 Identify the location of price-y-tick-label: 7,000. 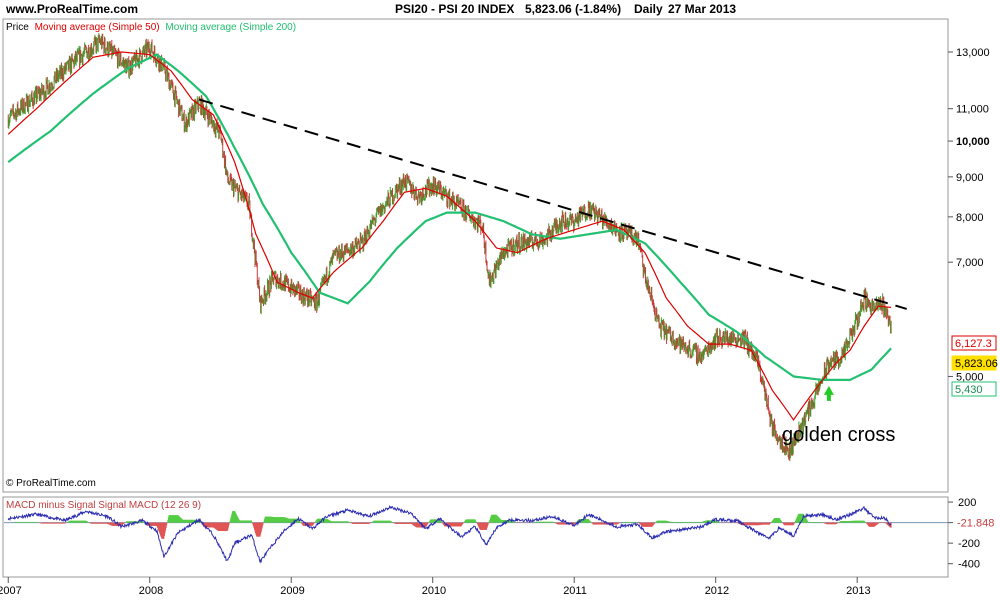
(970, 263).